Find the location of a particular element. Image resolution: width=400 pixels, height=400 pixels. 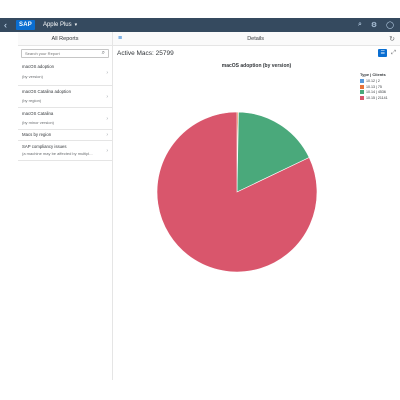

report-subtitle: (by minor version) is located at coordinates (38, 122).